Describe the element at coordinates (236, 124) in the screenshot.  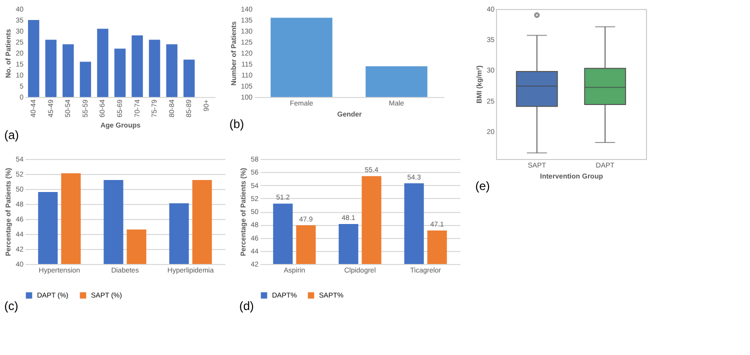
I see `text: (b)` at that location.